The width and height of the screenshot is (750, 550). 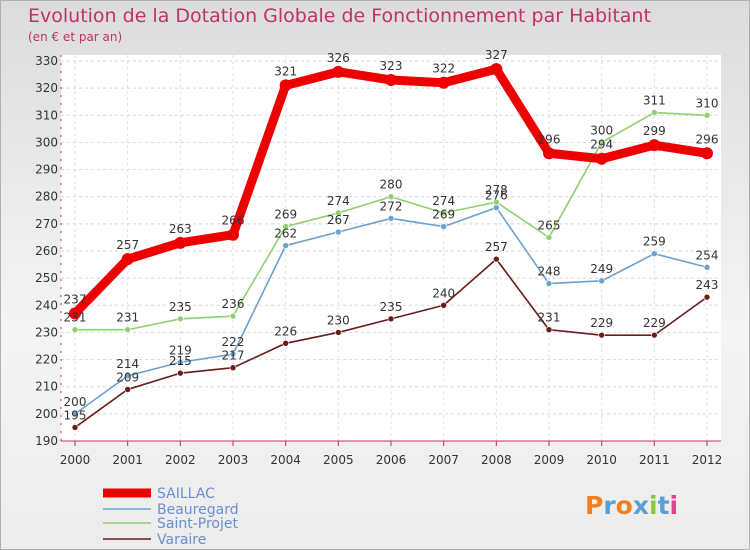 What do you see at coordinates (549, 139) in the screenshot?
I see `data-label: 296` at bounding box center [549, 139].